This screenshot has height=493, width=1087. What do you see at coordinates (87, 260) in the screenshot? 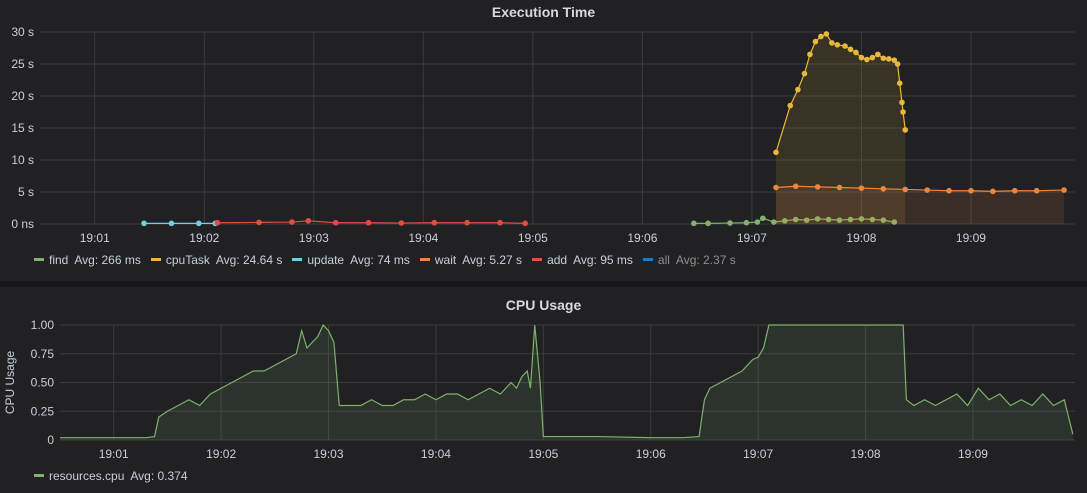
I see `legend-item-find: find Avg: 266 ms` at bounding box center [87, 260].